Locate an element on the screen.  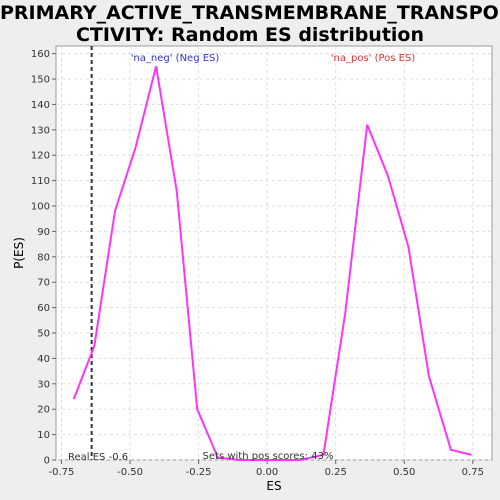
y-tick-label: 50 is located at coordinates (43, 334).